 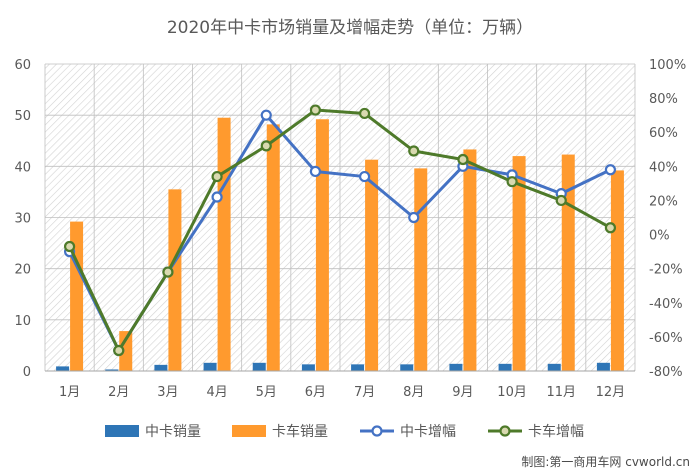 What do you see at coordinates (413, 392) in the screenshot?
I see `x-tick-label: 8月` at bounding box center [413, 392].